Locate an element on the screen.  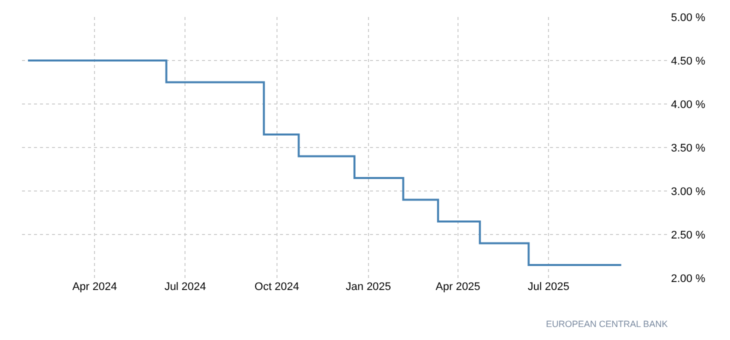
y-tick-label: 2.00 % is located at coordinates (688, 278).